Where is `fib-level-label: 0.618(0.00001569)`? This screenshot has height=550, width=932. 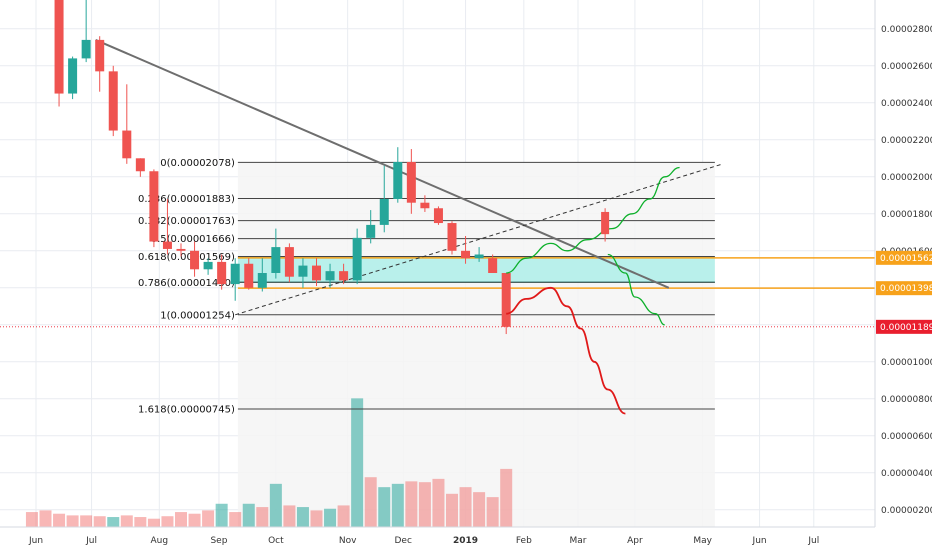 fib-level-label: 0.618(0.00001569) is located at coordinates (186, 257).